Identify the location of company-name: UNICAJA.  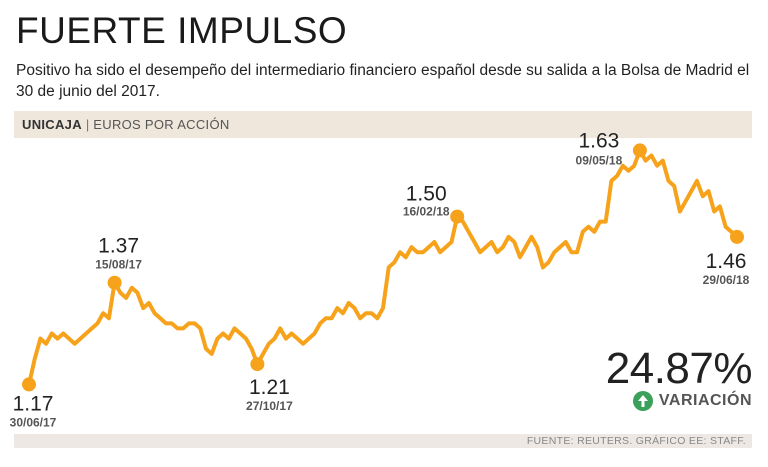
(52, 124).